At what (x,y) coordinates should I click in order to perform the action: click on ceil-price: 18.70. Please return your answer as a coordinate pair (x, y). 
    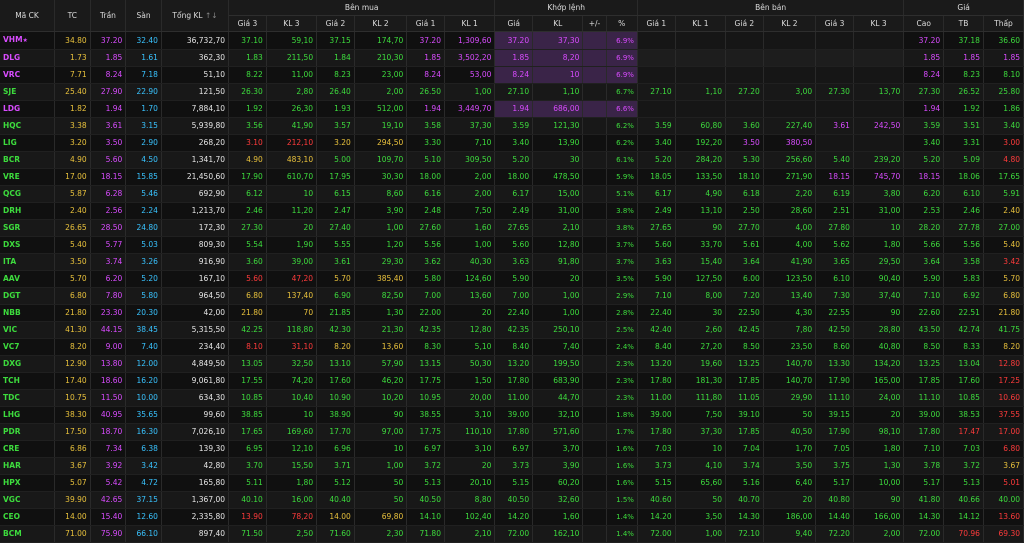
    Looking at the image, I should click on (108, 432).